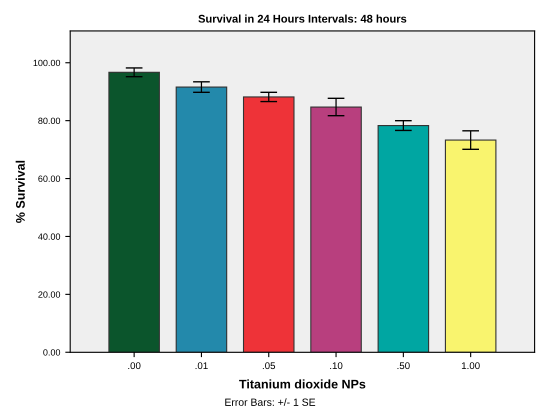 The image size is (540, 412). What do you see at coordinates (49, 294) in the screenshot?
I see `y-tick-label: 20.00` at bounding box center [49, 294].